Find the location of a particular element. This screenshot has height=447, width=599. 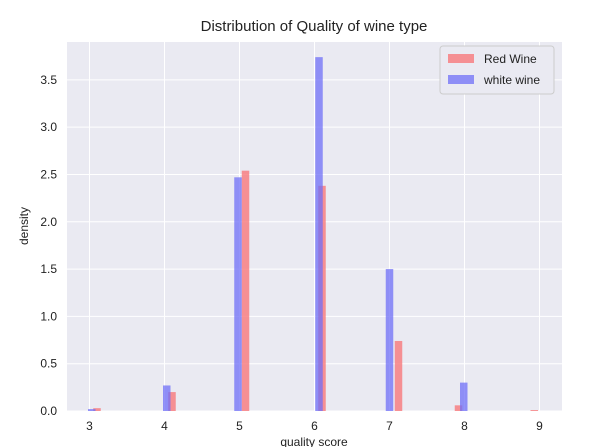

chart-title: Distribution of Quality of wine type is located at coordinates (314, 26).